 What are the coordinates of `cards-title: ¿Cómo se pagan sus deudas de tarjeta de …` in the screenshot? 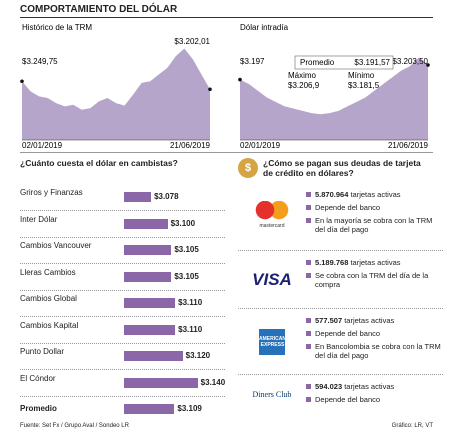 It's located at (342, 168).